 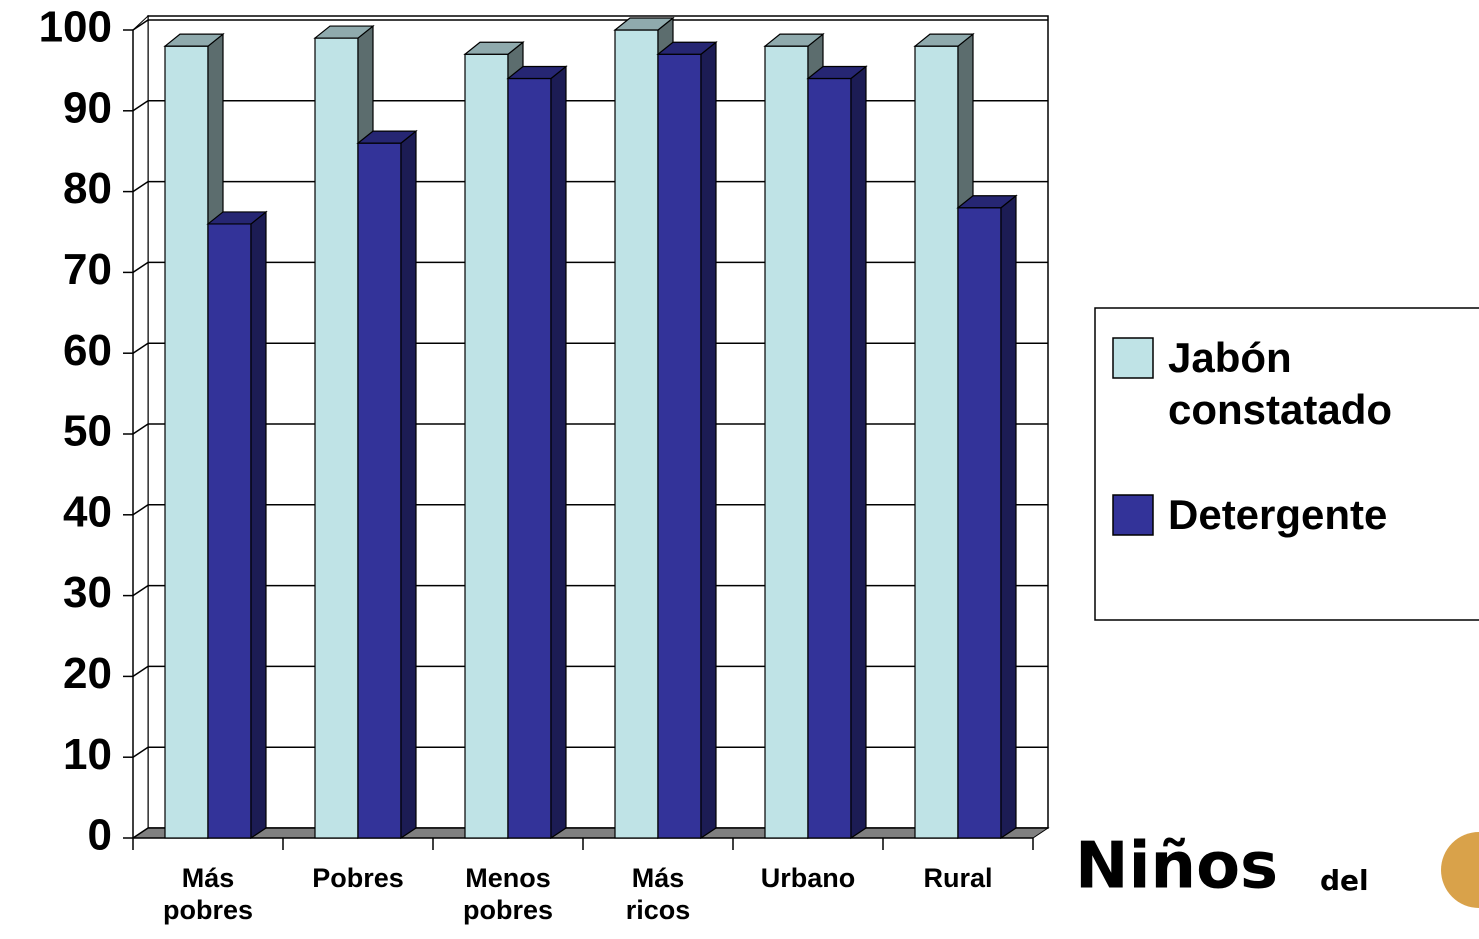 What do you see at coordinates (1344, 880) in the screenshot?
I see `logo-suffix: del` at bounding box center [1344, 880].